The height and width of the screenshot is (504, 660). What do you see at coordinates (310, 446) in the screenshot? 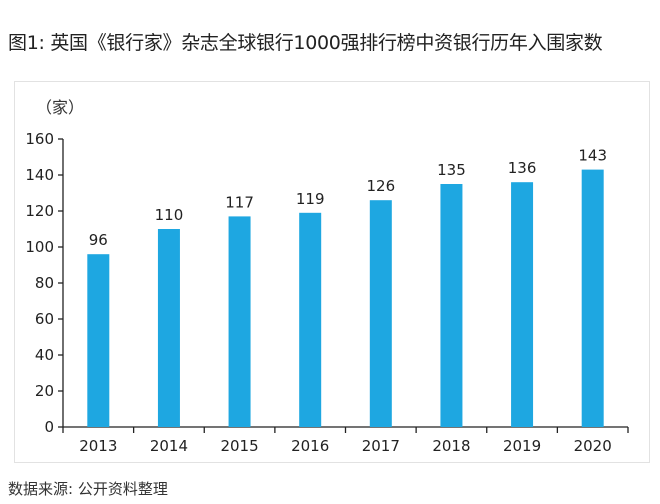
I see `x-tick-label: 2016` at bounding box center [310, 446].